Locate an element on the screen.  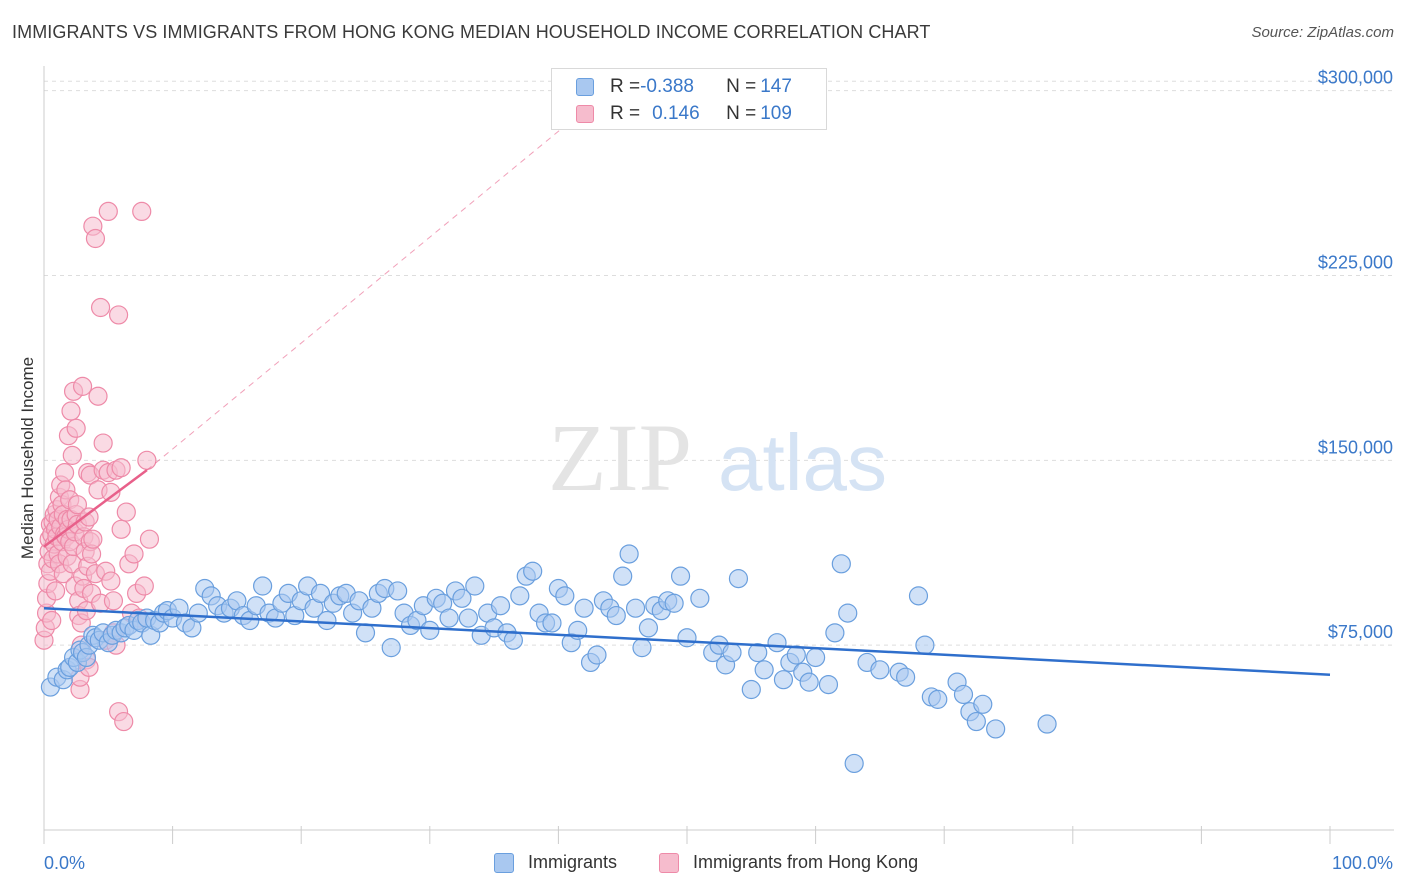
y-tick-label: $225,000 is located at coordinates (1355, 262).